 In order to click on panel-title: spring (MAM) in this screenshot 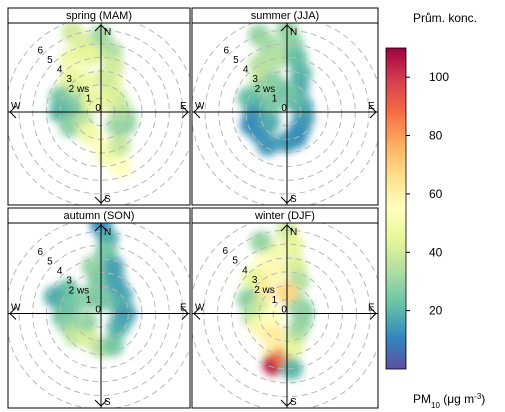, I will do `click(99, 16)`.